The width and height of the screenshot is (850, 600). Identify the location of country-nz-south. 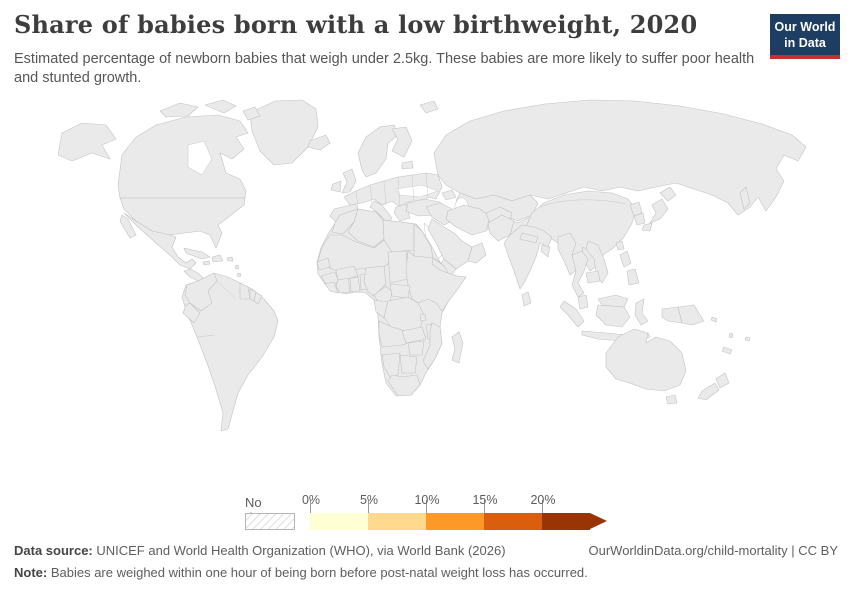
(708, 391).